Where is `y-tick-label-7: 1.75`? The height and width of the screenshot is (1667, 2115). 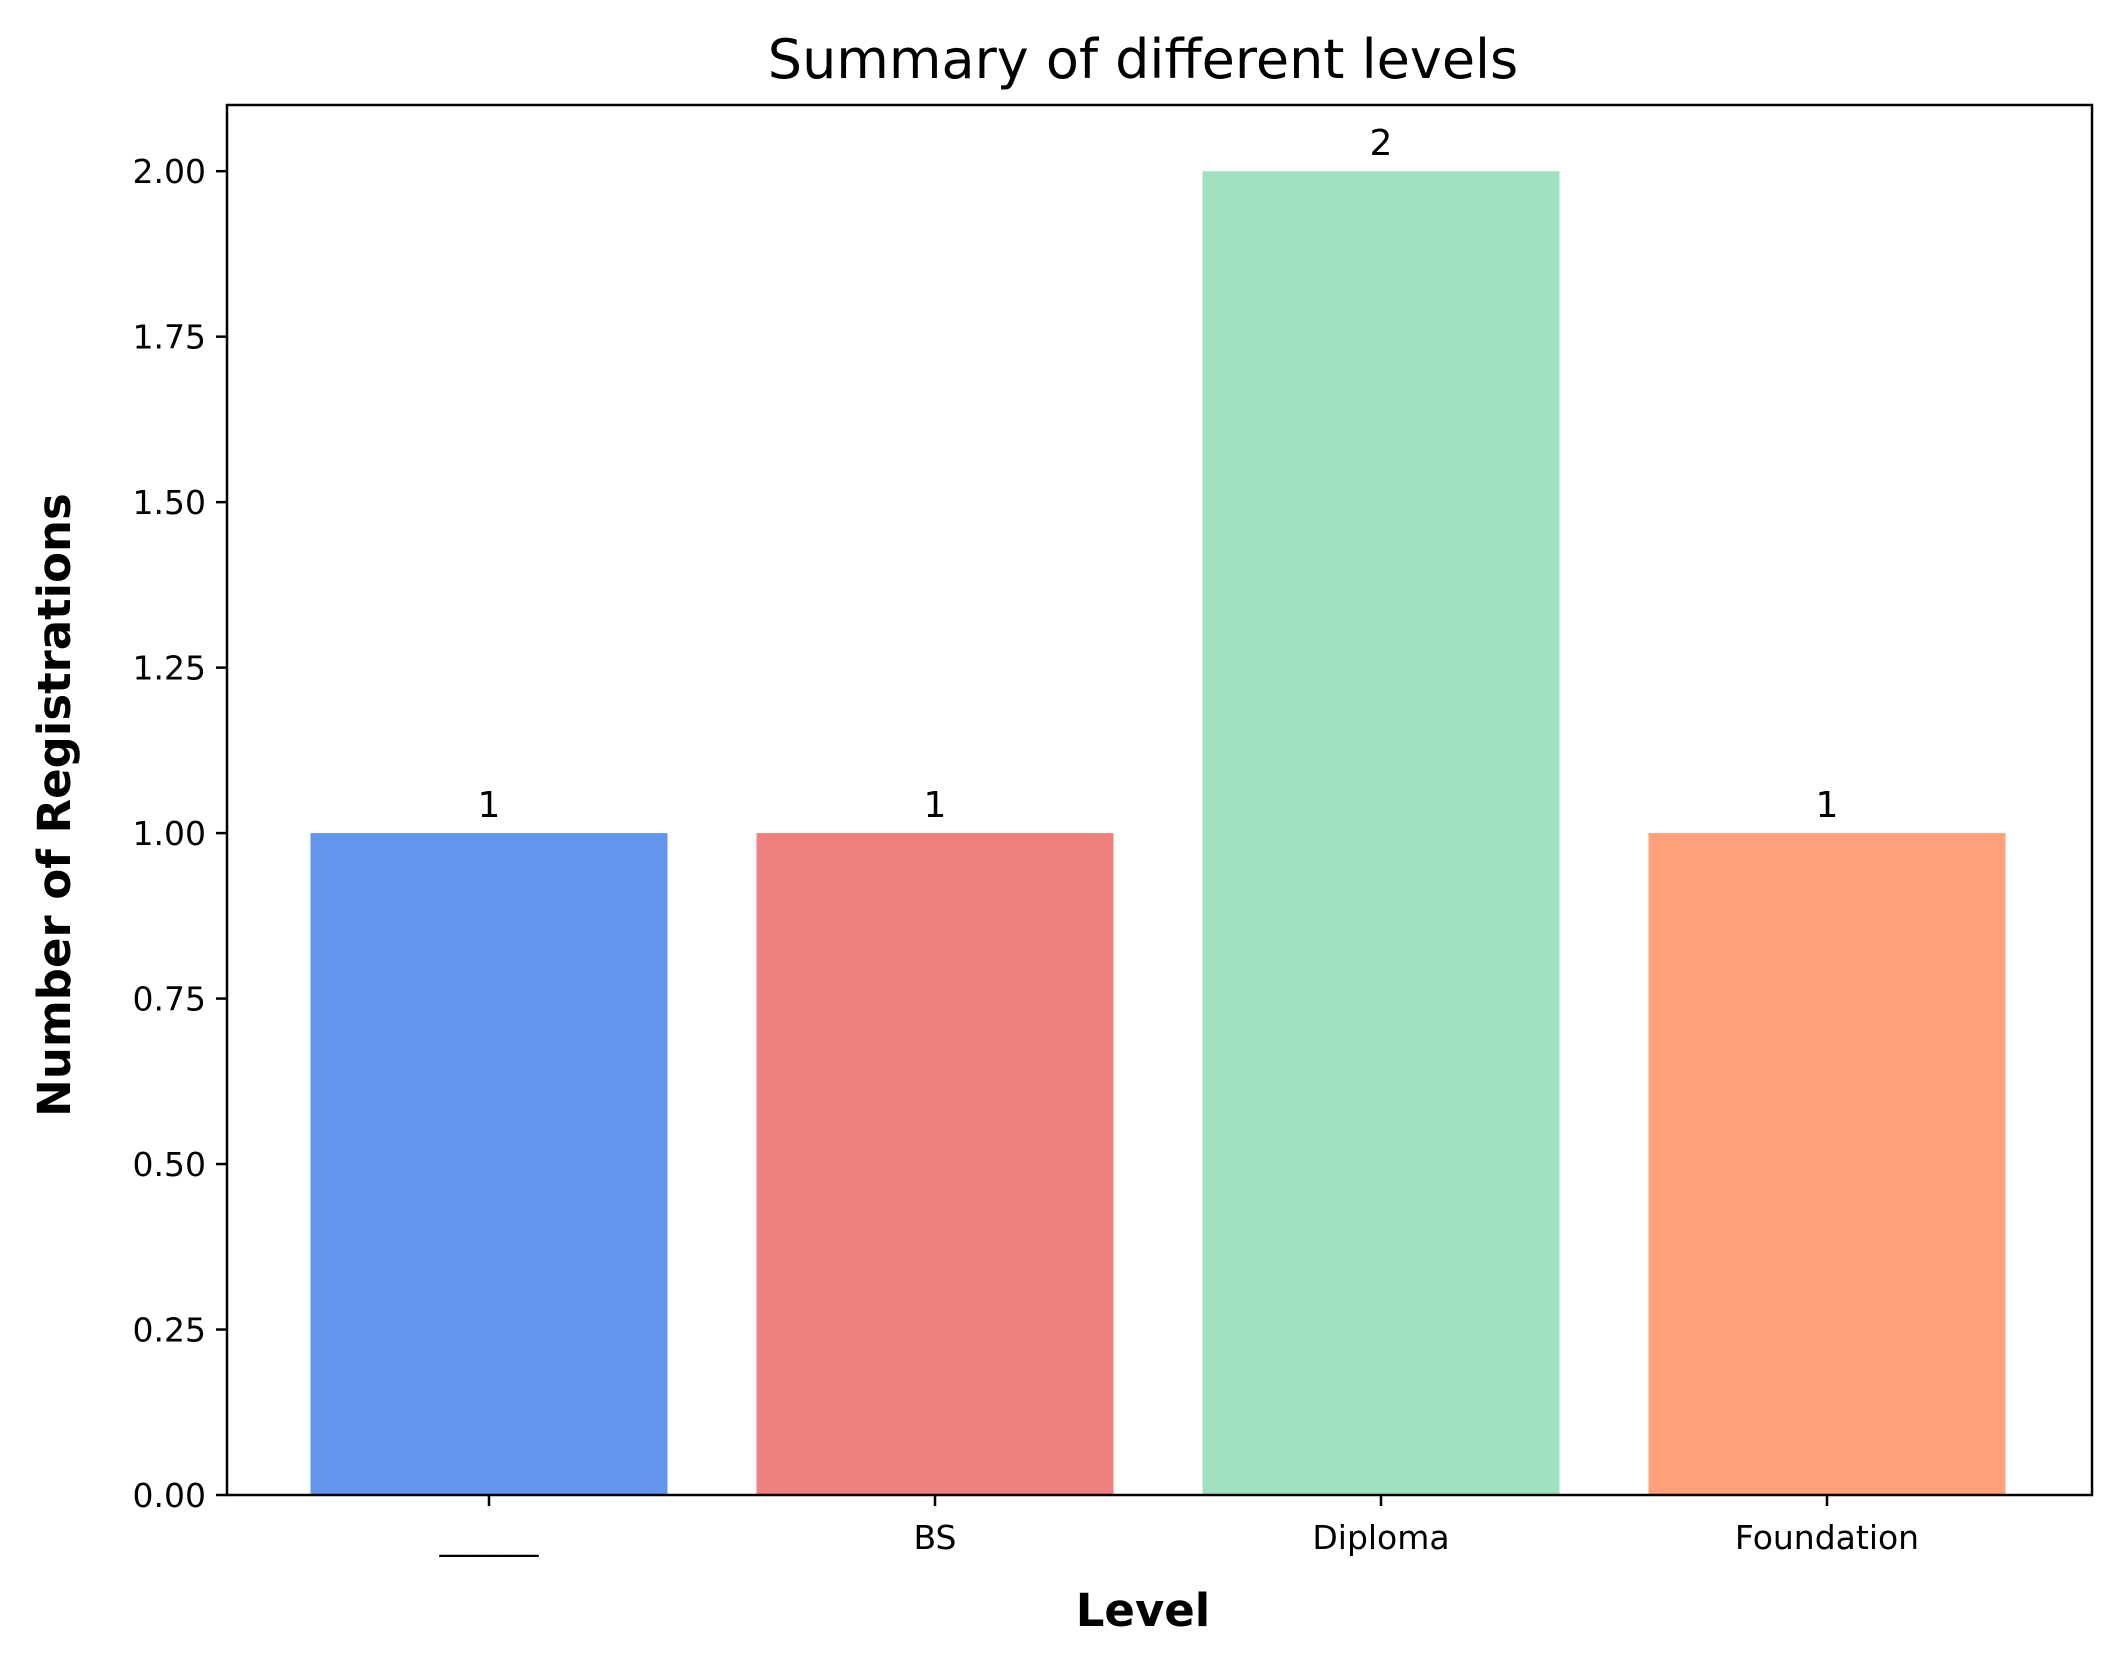
y-tick-label-7: 1.75 is located at coordinates (169, 337).